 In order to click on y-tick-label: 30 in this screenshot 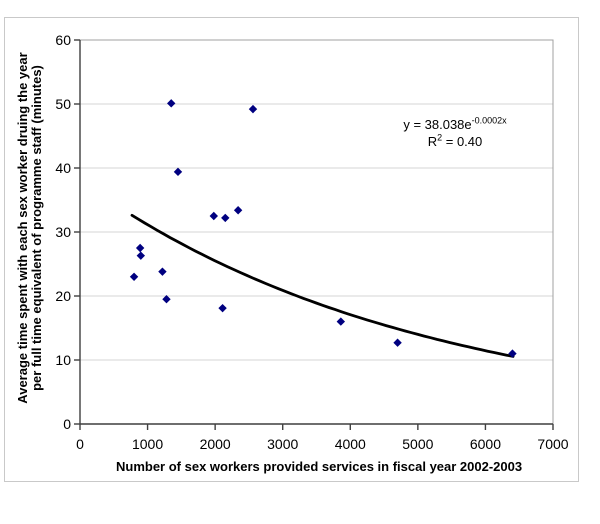, I will do `click(63, 232)`.